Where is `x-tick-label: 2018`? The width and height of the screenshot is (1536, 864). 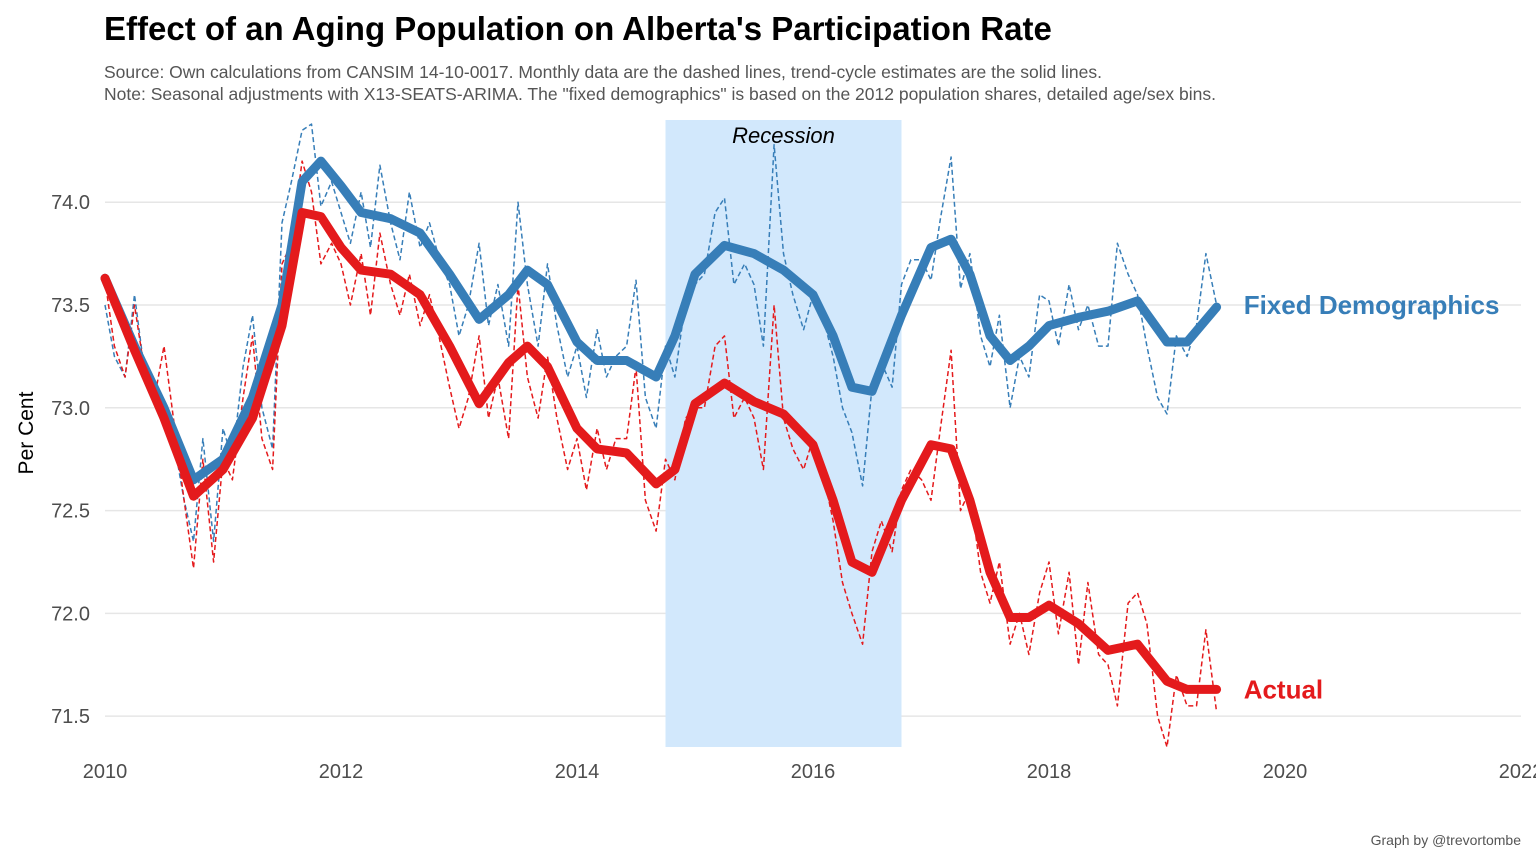
x-tick-label: 2018 is located at coordinates (1049, 772).